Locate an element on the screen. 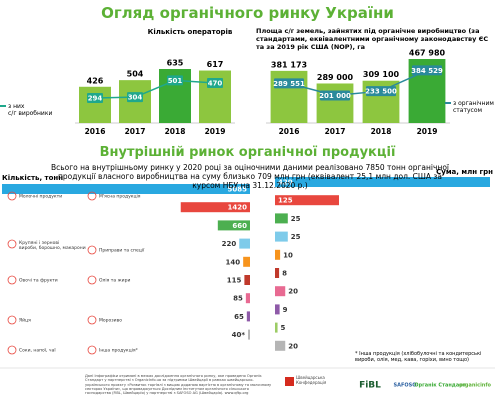 The width and height of the screenshot is (495, 400). data-label: 470 is located at coordinates (215, 84).